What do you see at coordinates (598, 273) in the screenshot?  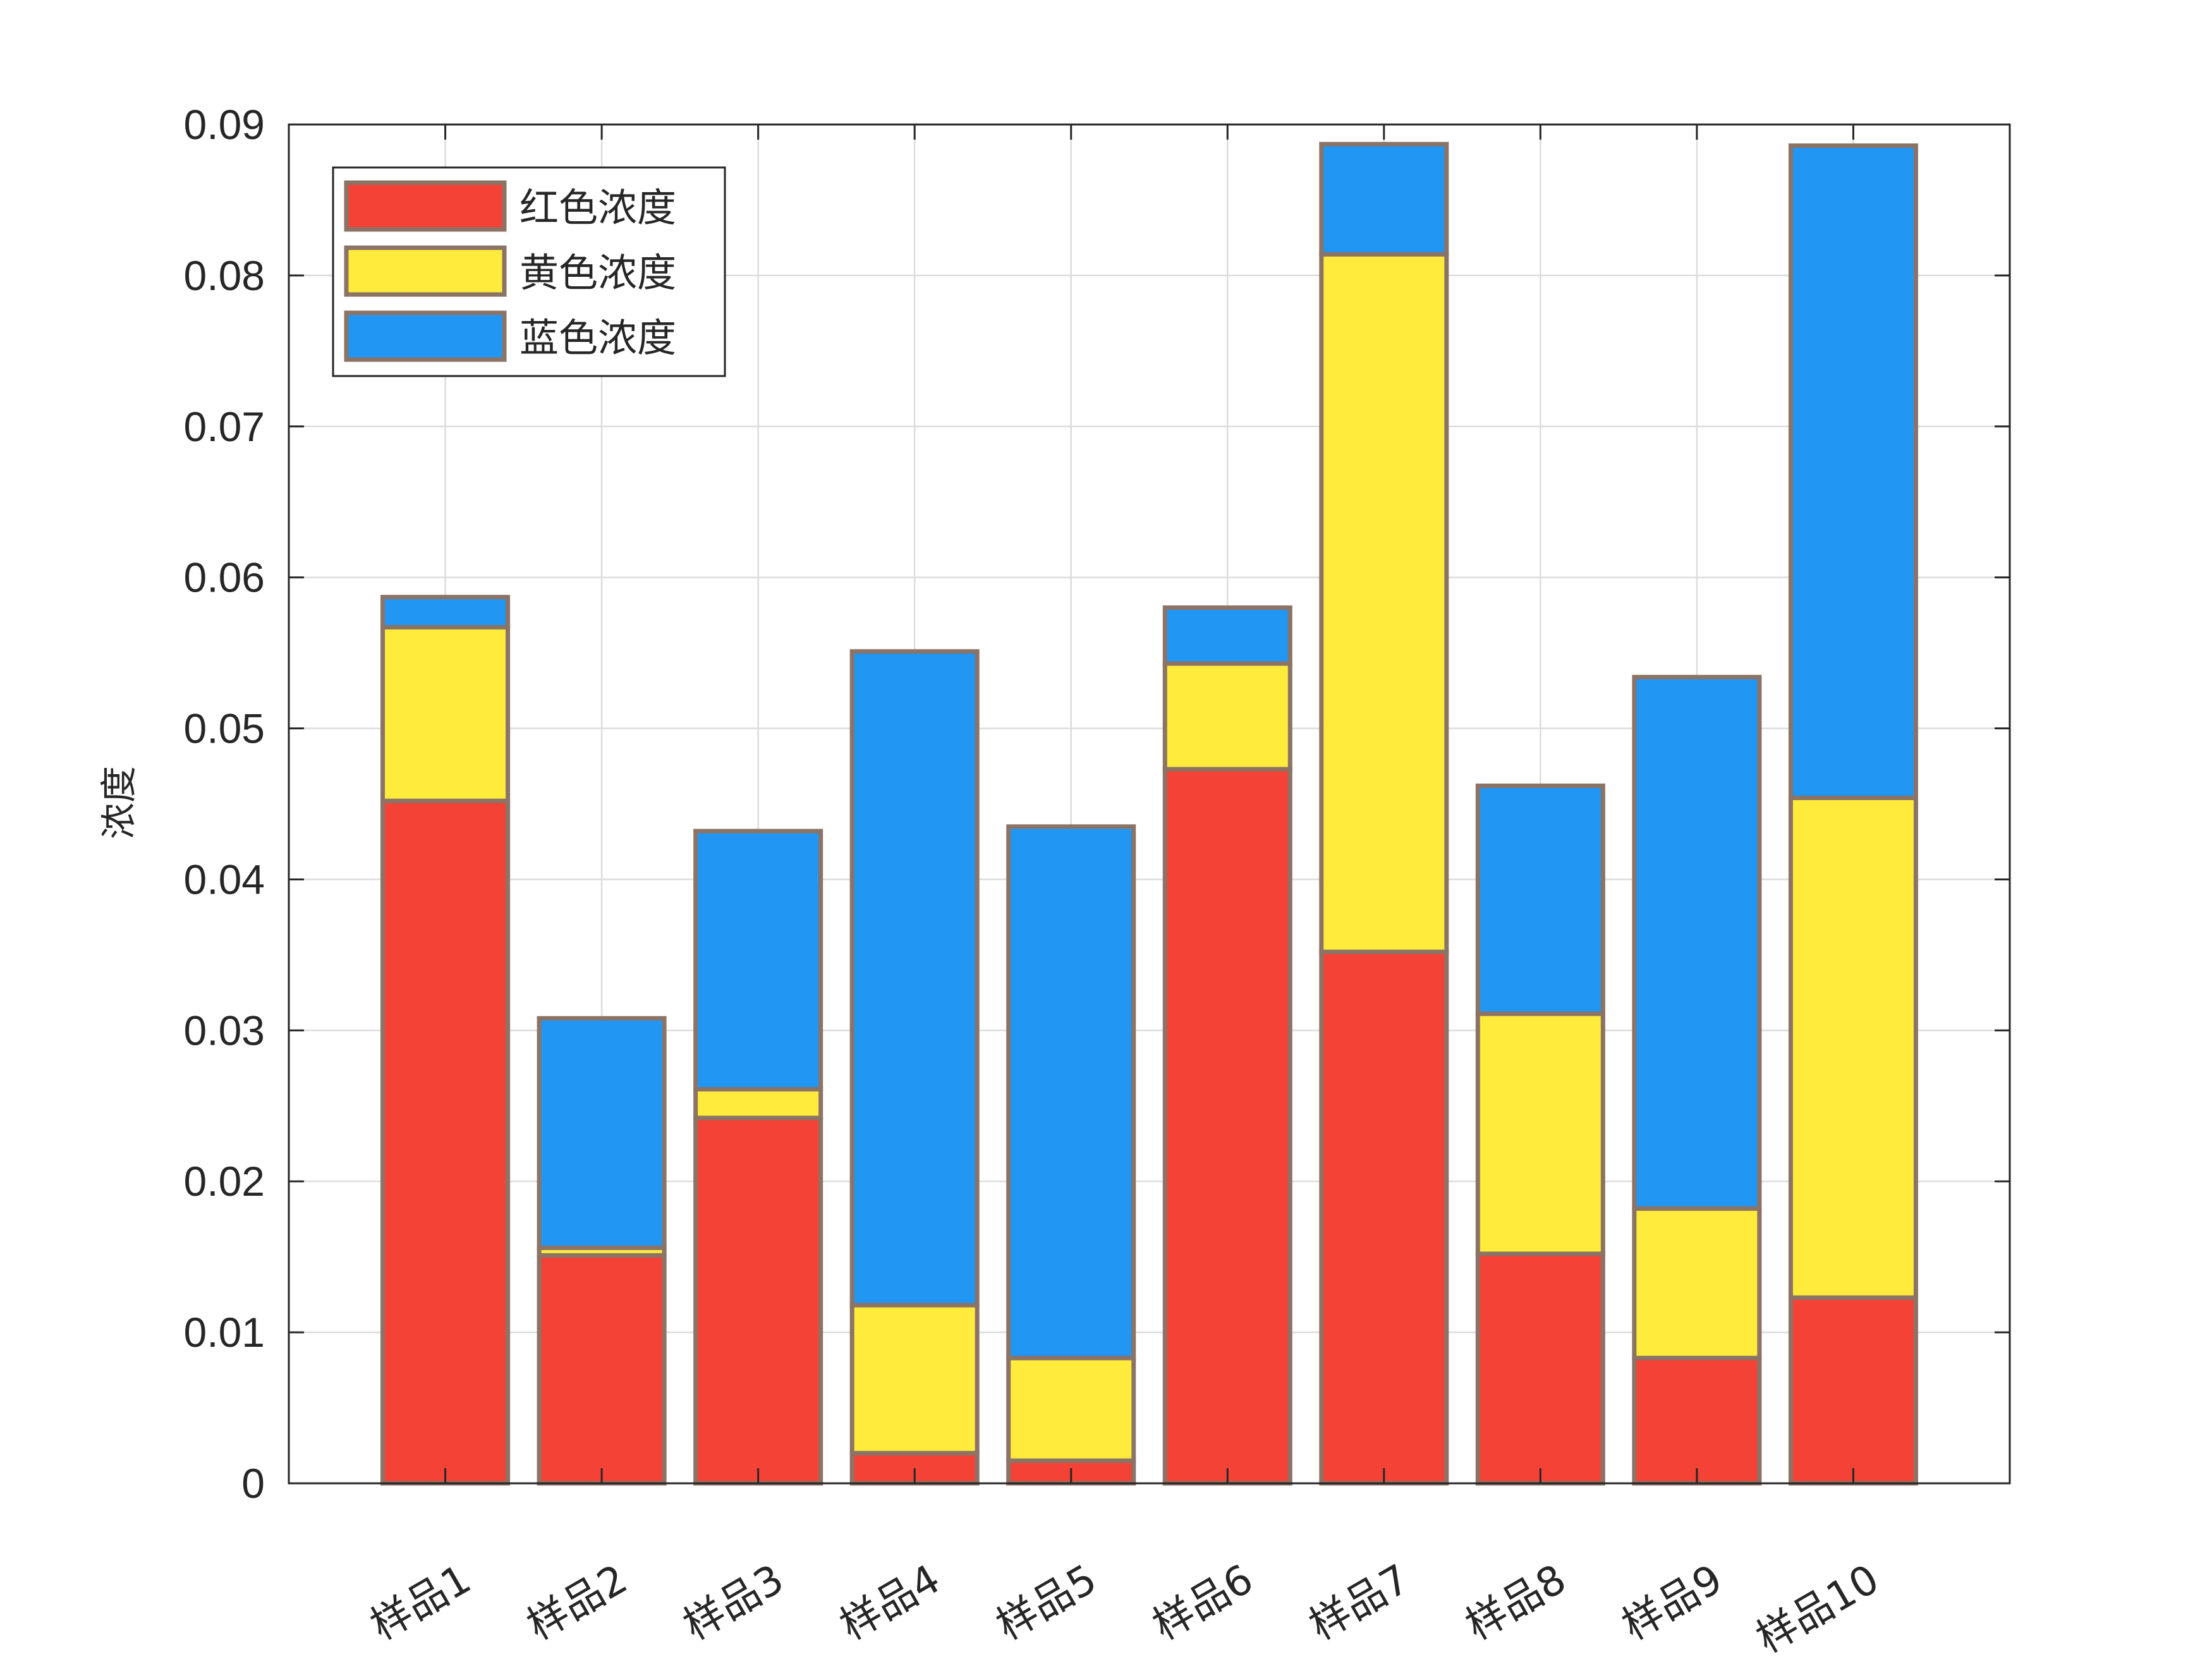 I see `legend-label-yellow: 黄色浓度` at bounding box center [598, 273].